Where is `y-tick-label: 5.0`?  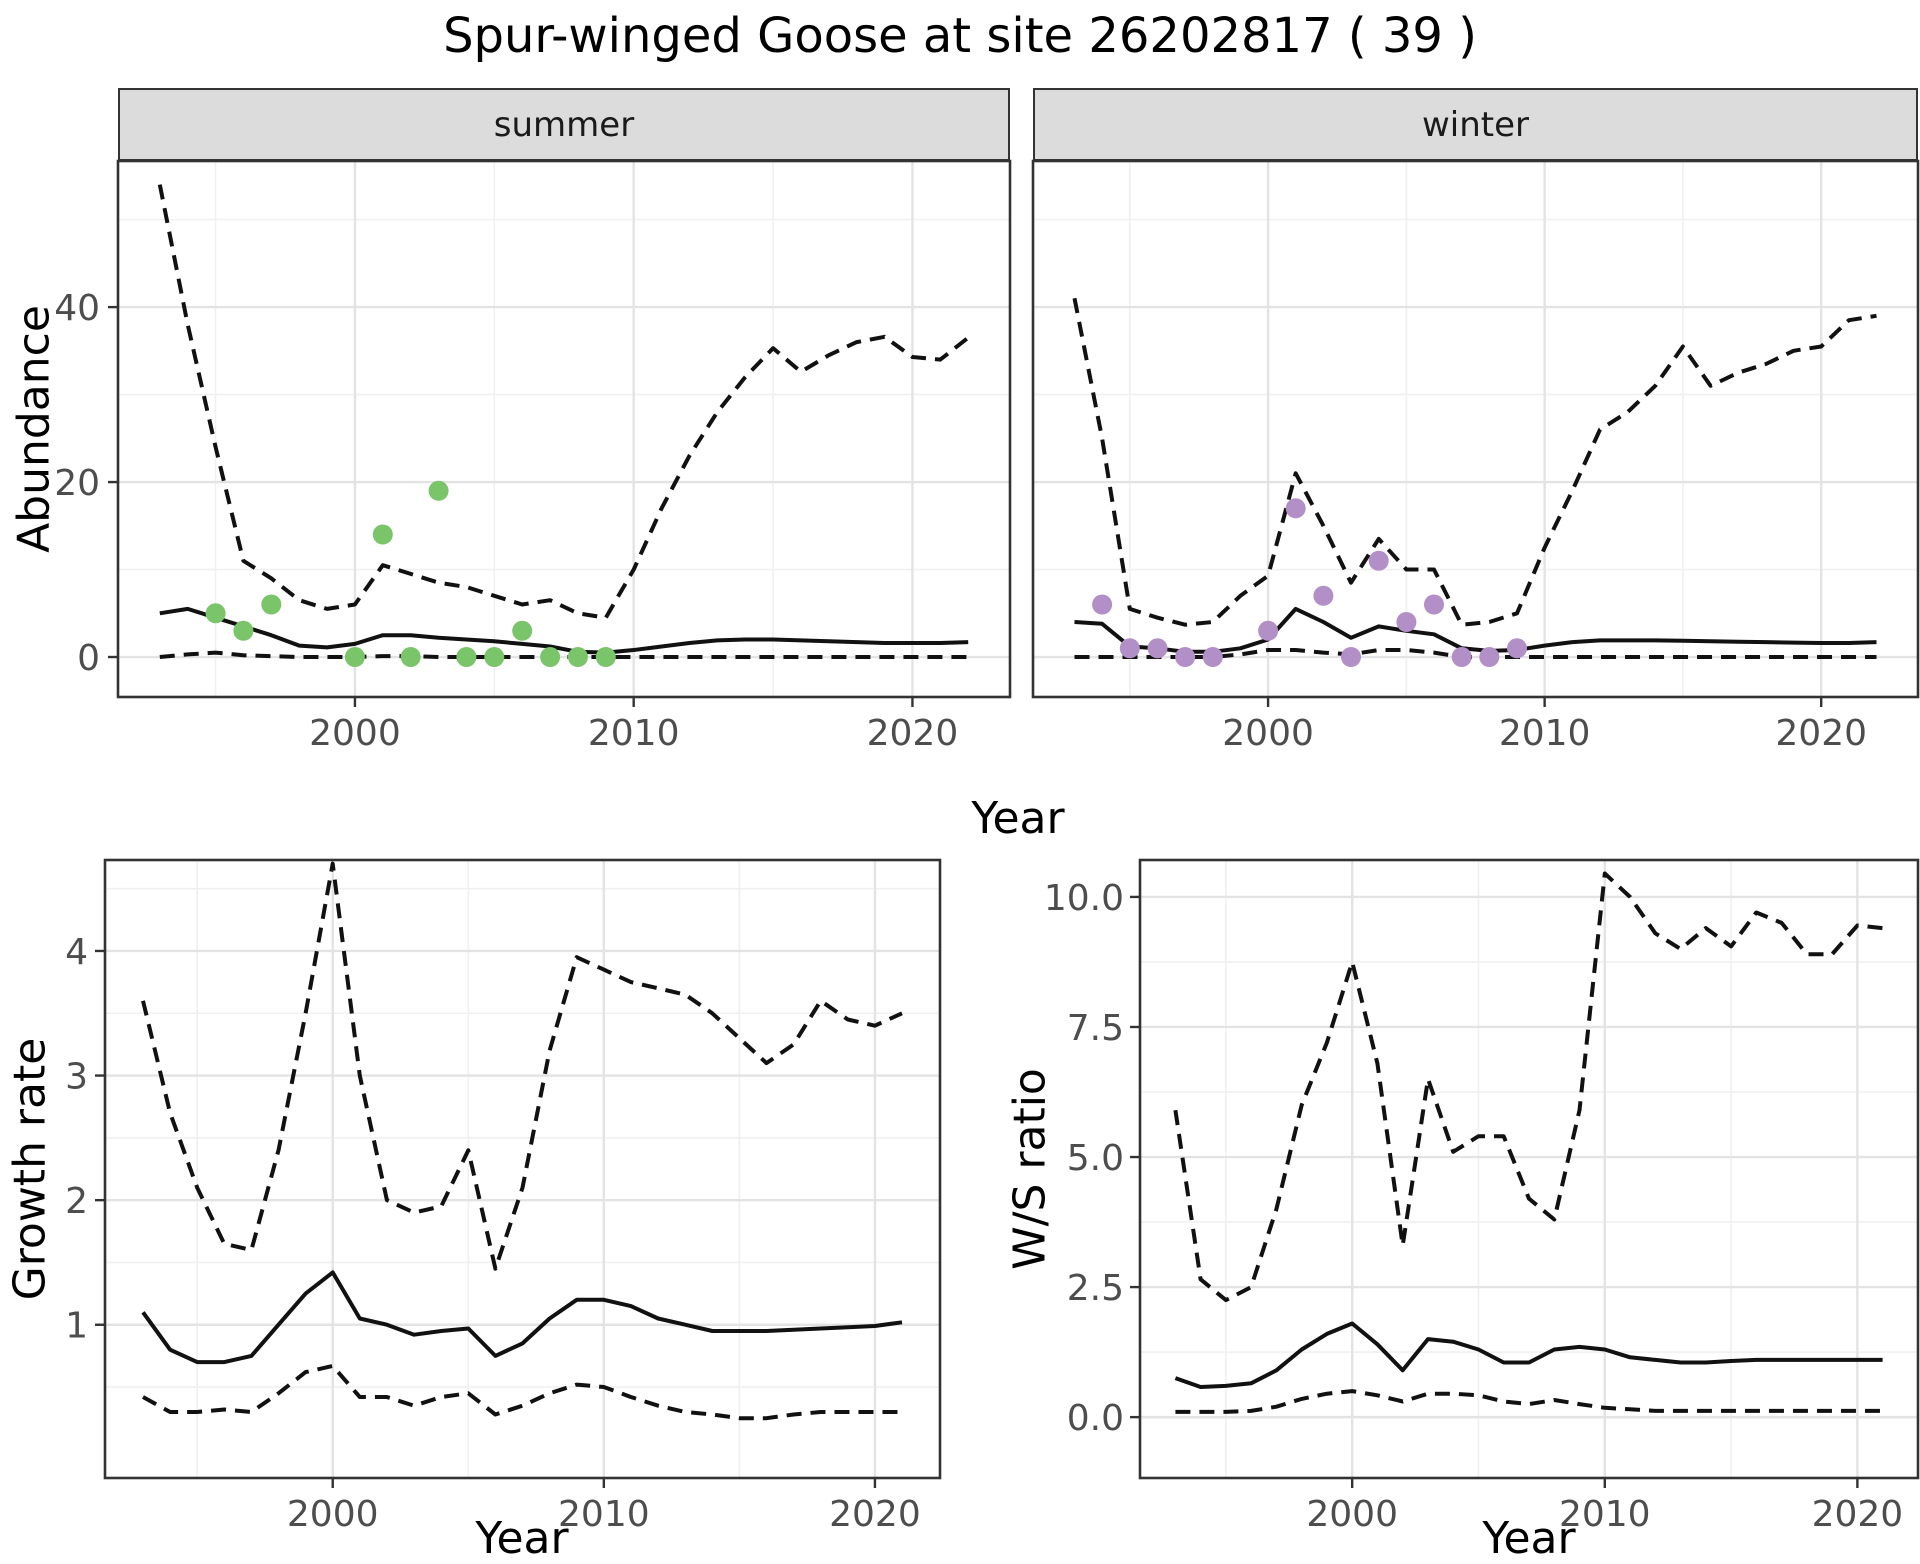 y-tick-label: 5.0 is located at coordinates (1095, 1158).